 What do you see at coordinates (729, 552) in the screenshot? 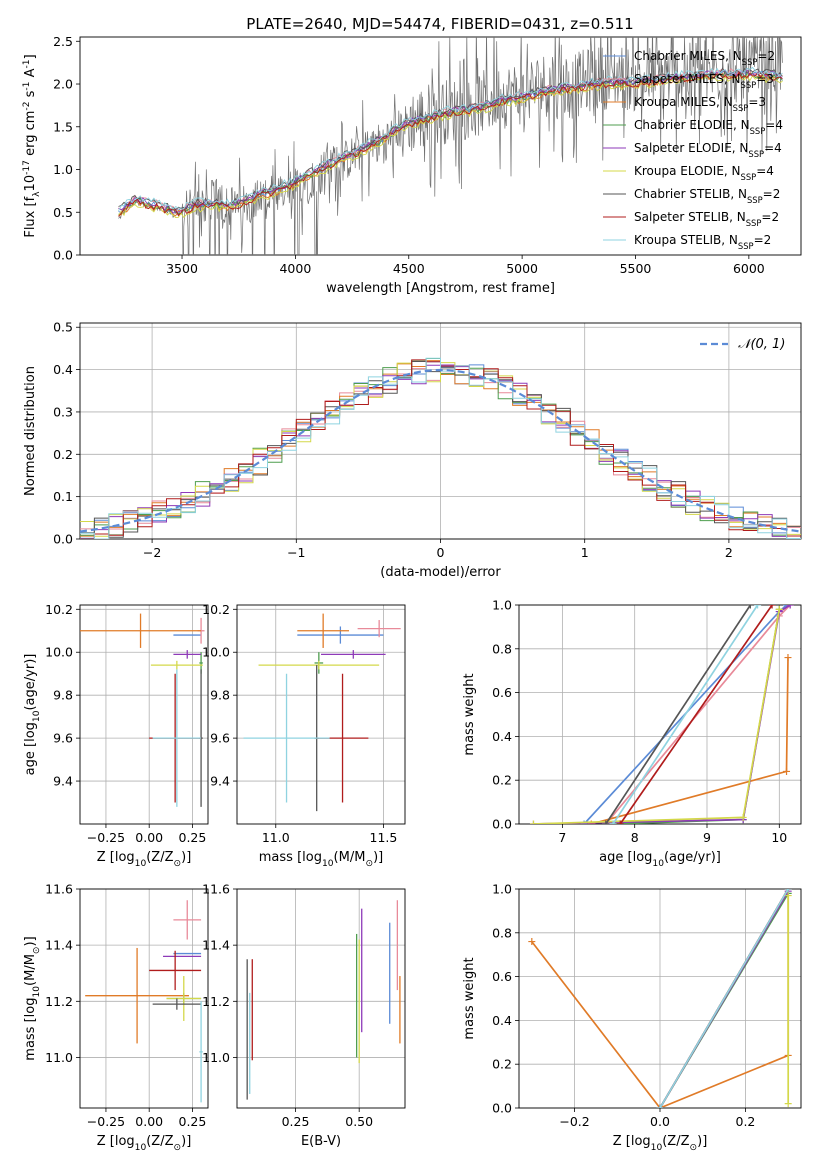
I see `residuals-xtick-label: 2` at bounding box center [729, 552].